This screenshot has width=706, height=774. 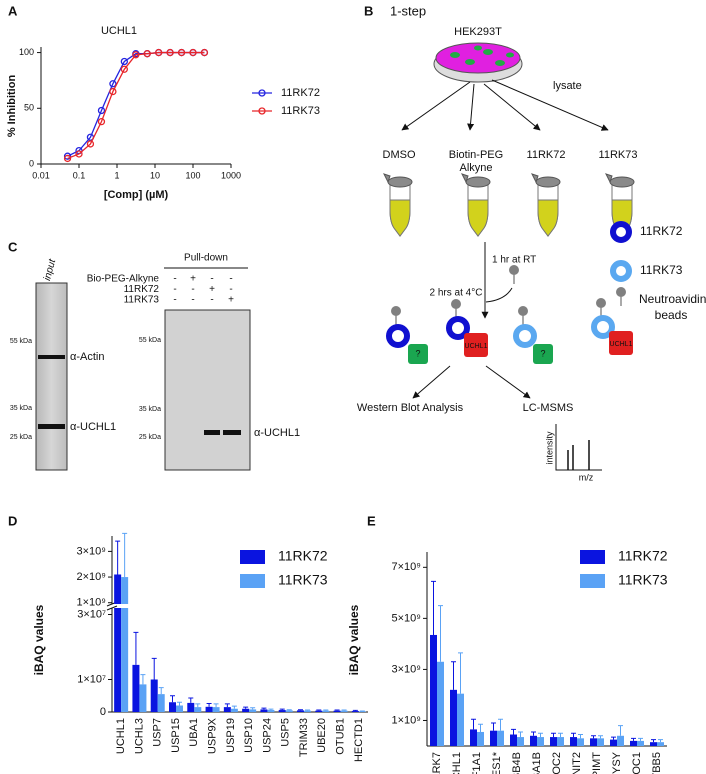 What do you see at coordinates (303, 580) in the screenshot?
I see `legend-label: 11RK73` at bounding box center [303, 580].